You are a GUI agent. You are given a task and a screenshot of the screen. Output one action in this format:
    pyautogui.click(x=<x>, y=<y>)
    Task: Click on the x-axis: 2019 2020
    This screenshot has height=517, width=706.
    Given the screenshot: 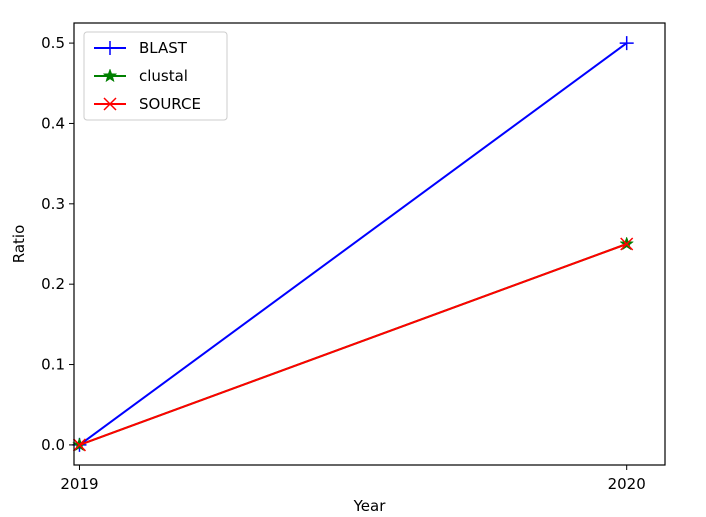 What is the action you would take?
    pyautogui.click(x=353, y=479)
    